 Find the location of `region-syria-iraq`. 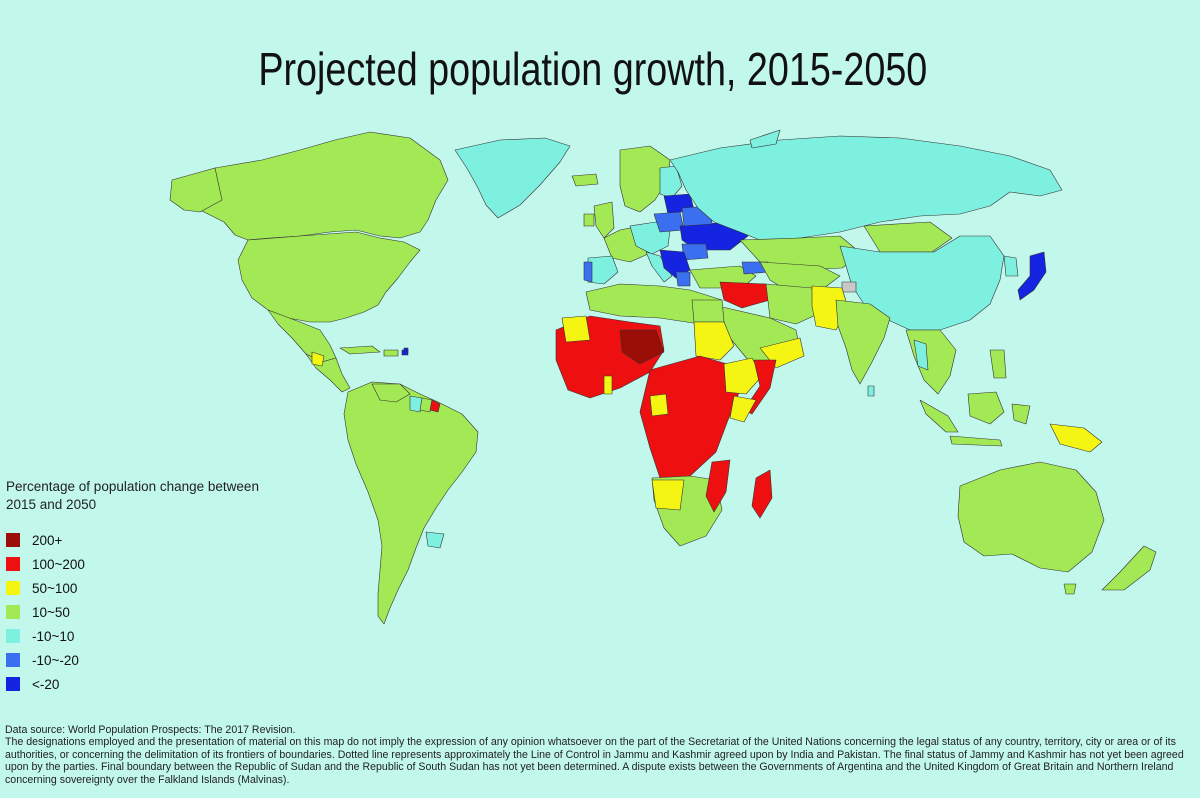

region-syria-iraq is located at coordinates (745, 295).